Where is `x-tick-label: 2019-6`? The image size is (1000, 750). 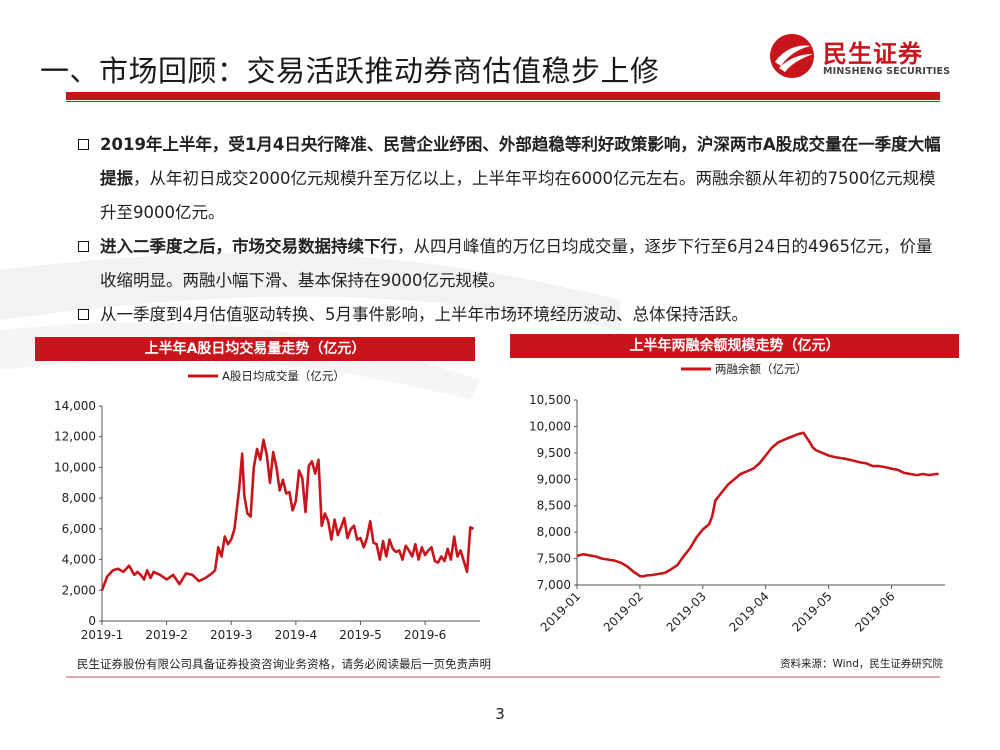 x-tick-label: 2019-6 is located at coordinates (425, 635).